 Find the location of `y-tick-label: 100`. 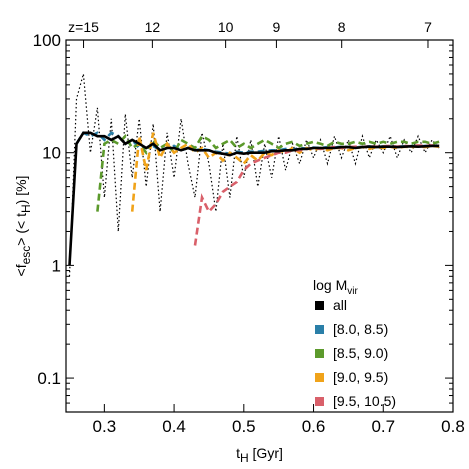

y-tick-label: 100 is located at coordinates (47, 40).